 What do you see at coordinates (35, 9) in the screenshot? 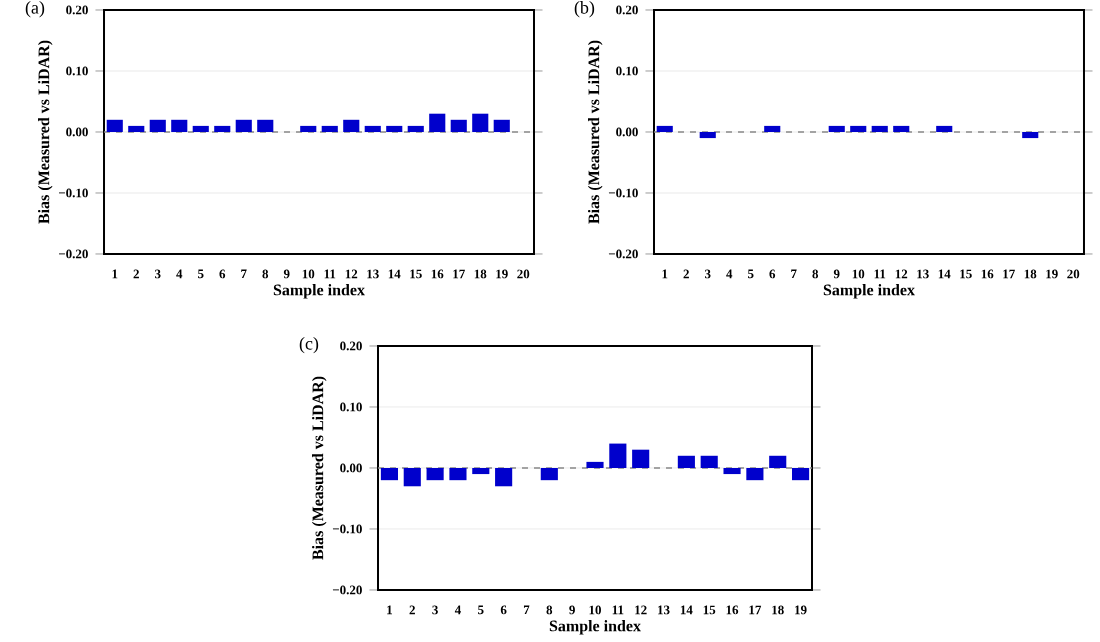
I see `chart-title: (a)` at bounding box center [35, 9].